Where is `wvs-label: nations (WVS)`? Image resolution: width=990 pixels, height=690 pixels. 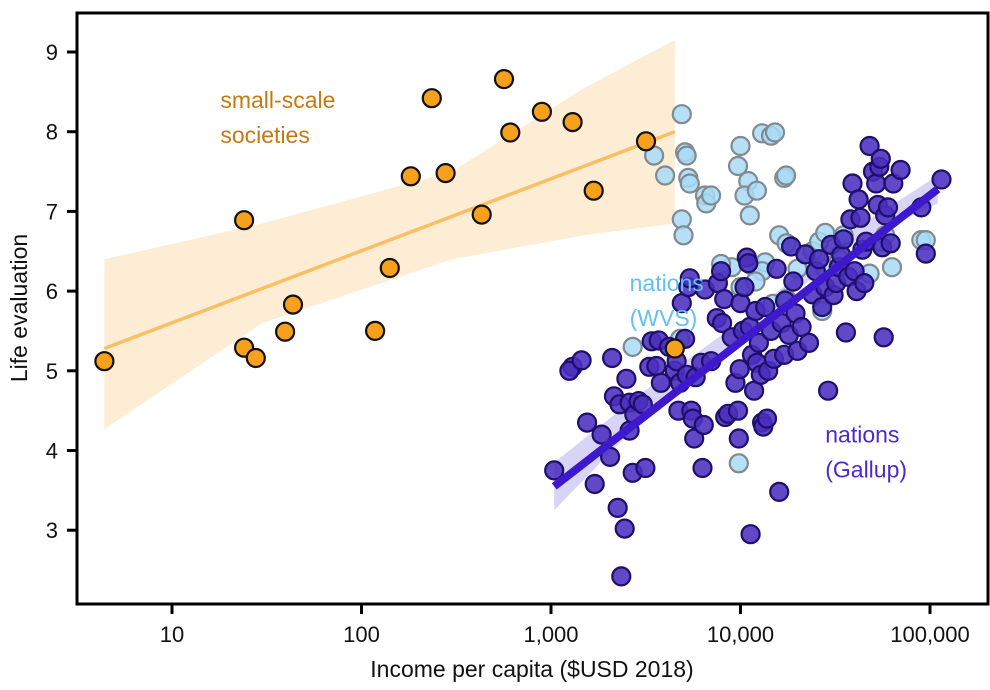
wvs-label: nations (WVS) is located at coordinates (667, 300).